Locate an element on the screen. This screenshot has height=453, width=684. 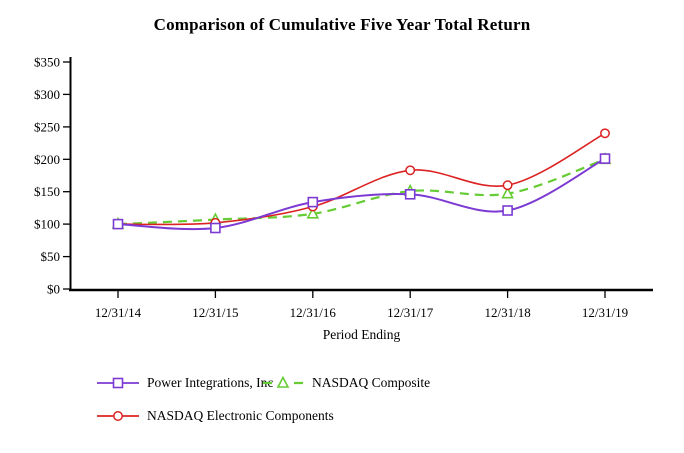
y-tick-label: $300 is located at coordinates (47, 94).